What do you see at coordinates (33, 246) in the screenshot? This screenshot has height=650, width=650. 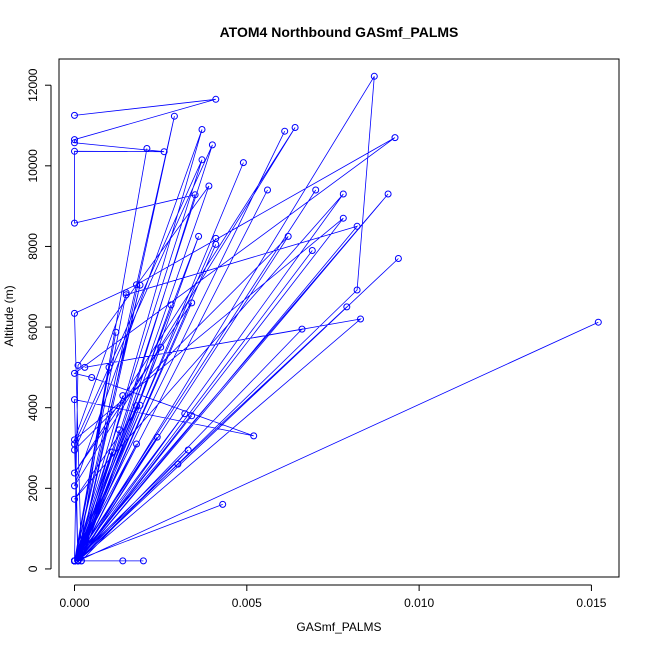 I see `y-tick-label: 8000` at bounding box center [33, 246].